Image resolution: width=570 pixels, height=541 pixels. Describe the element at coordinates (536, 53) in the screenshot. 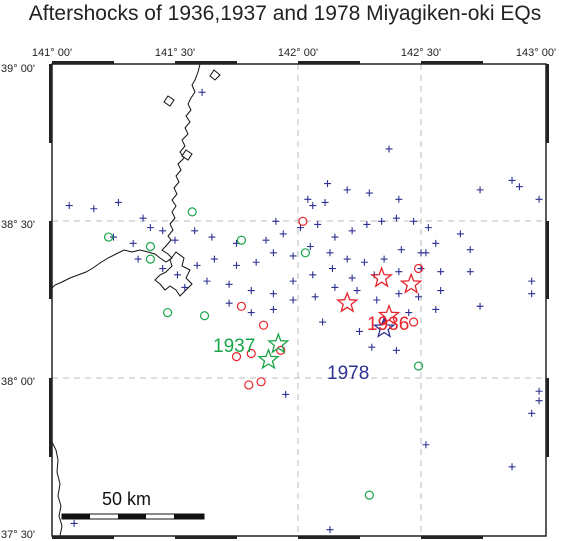

I see `lon-tick-label: 143° 00'` at that location.